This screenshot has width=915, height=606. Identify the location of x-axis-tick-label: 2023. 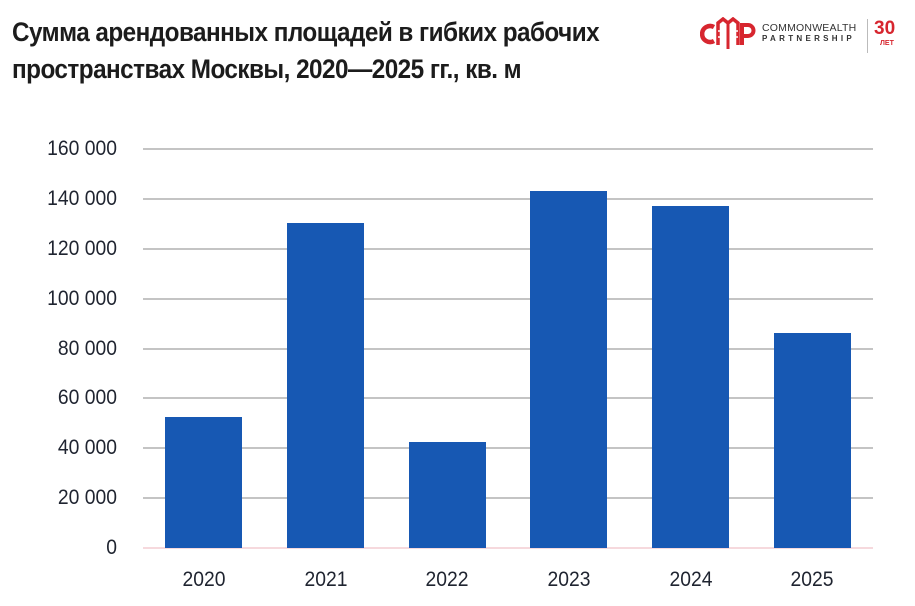
(569, 579).